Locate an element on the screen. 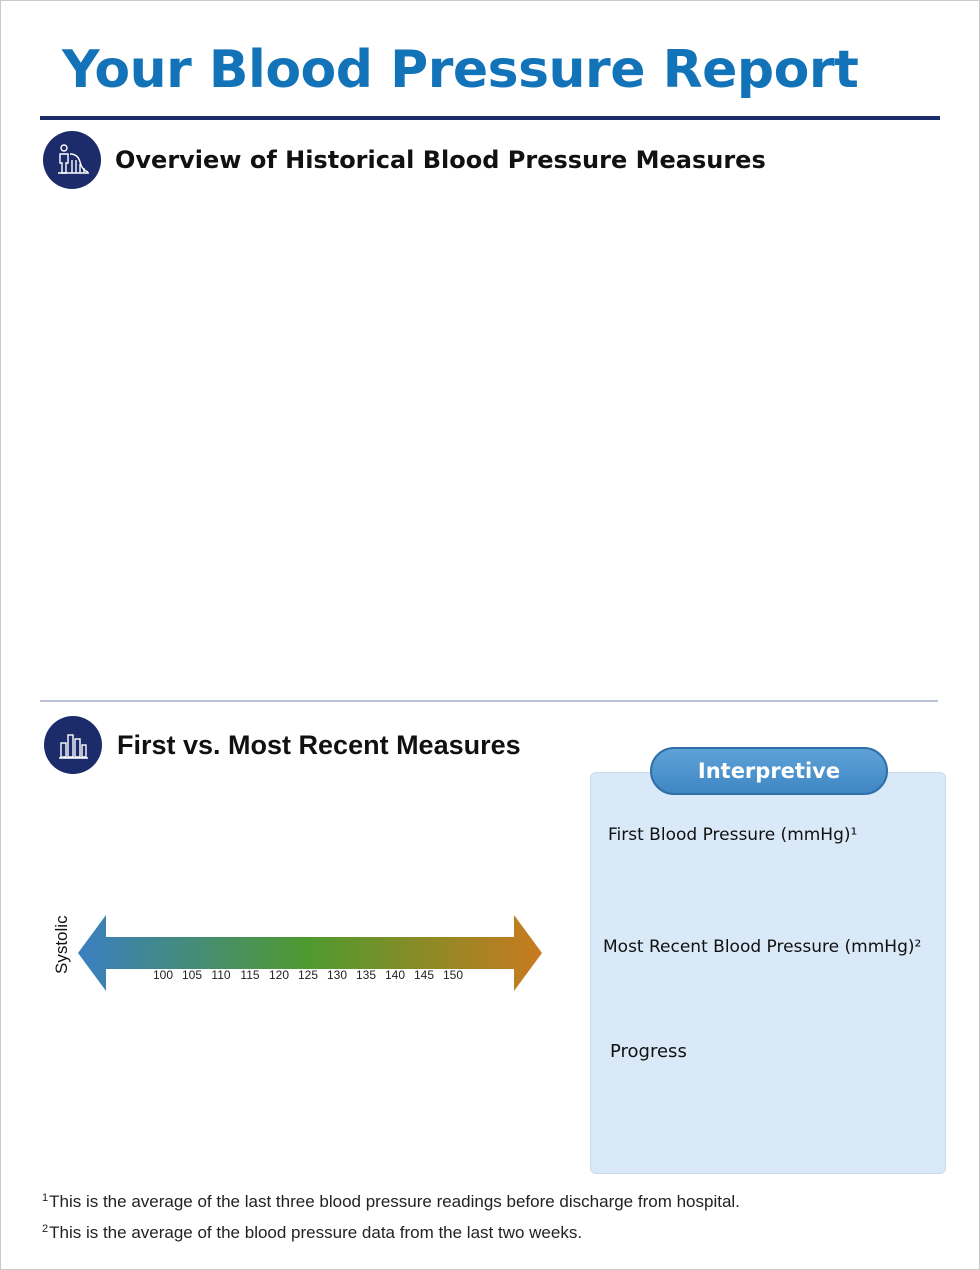  scale-tick-label: 145 is located at coordinates (424, 975).